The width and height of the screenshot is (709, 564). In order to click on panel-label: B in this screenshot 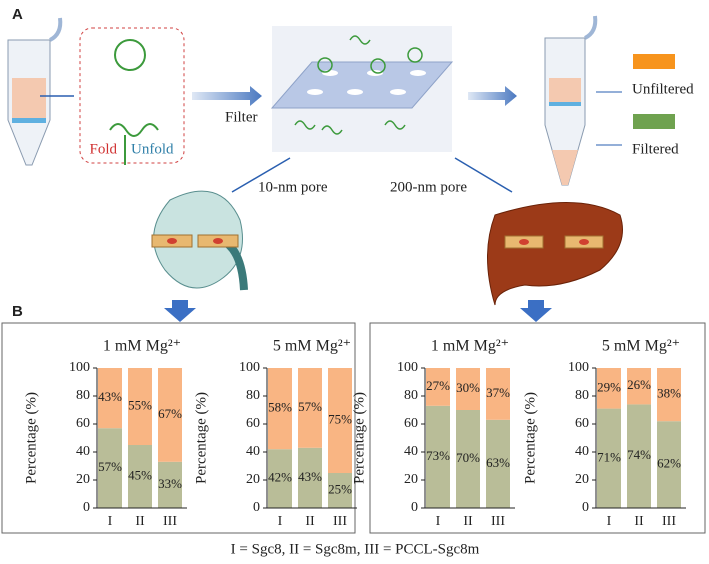, I will do `click(17, 311)`.